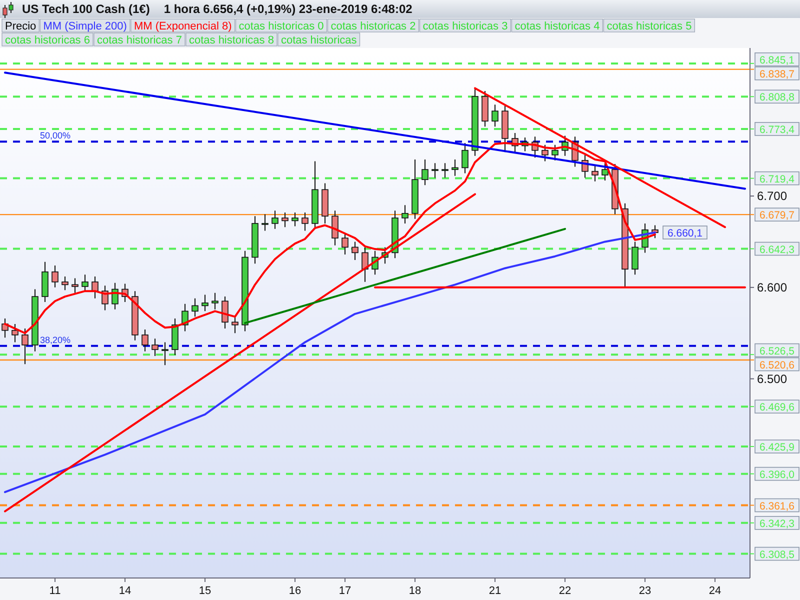  What do you see at coordinates (205, 591) in the screenshot?
I see `x-tick-label: 15` at bounding box center [205, 591].